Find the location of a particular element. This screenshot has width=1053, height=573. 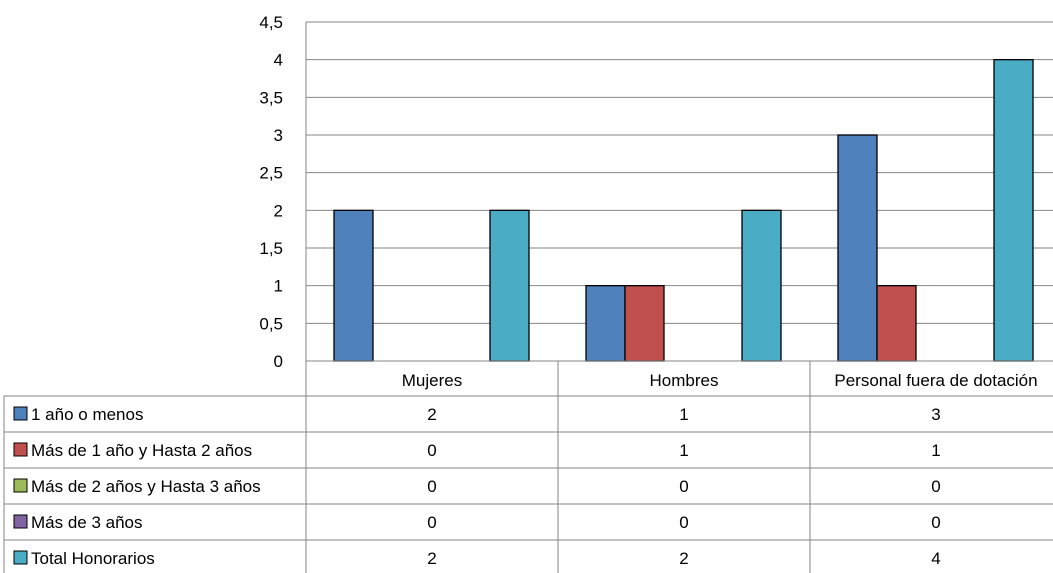

y-tick-label: 0,5 is located at coordinates (271, 323).